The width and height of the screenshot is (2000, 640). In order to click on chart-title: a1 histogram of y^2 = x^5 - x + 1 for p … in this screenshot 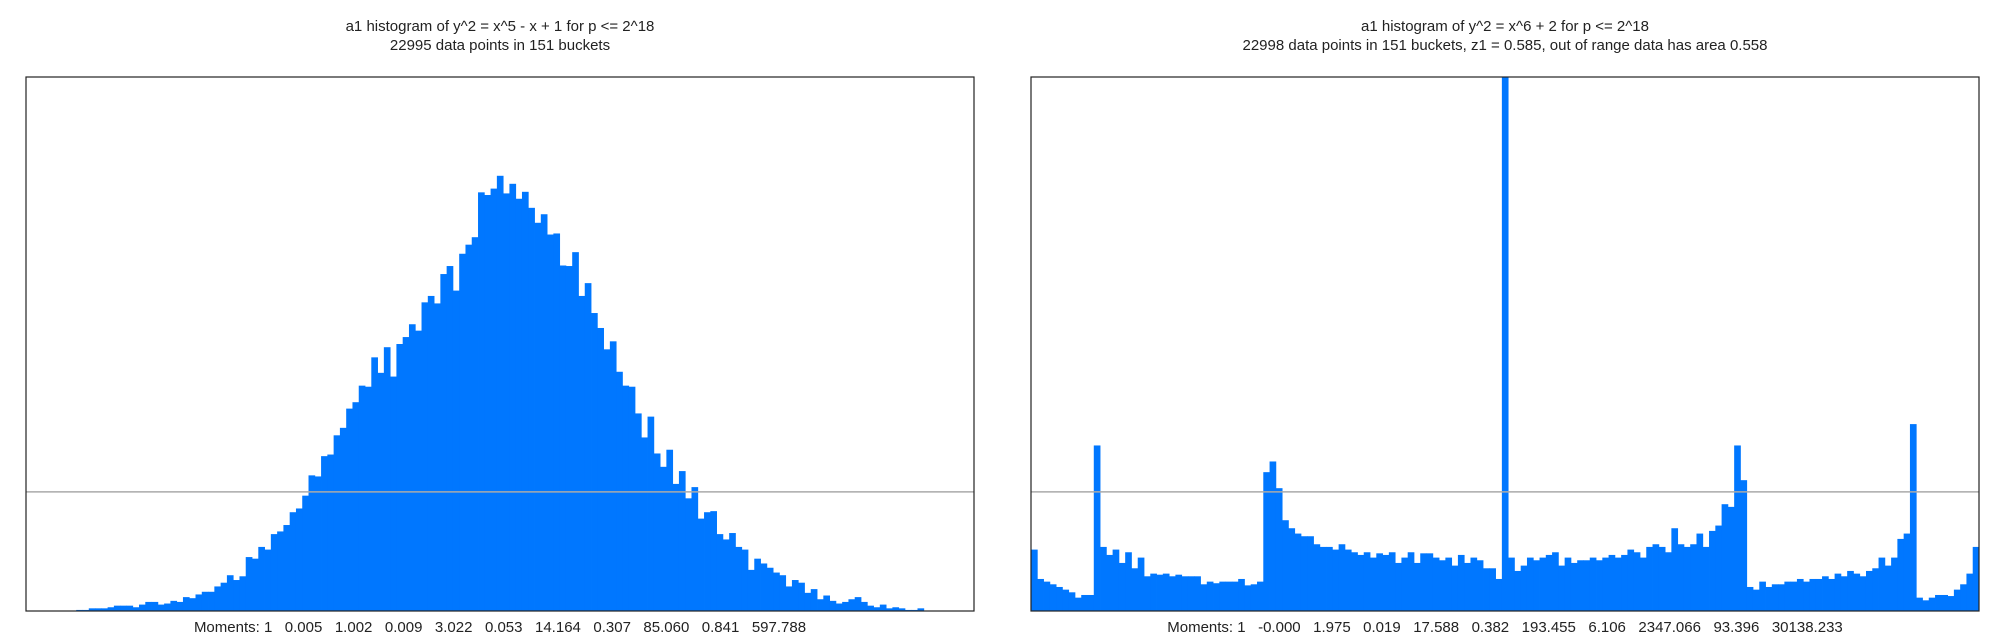, I will do `click(500, 26)`.